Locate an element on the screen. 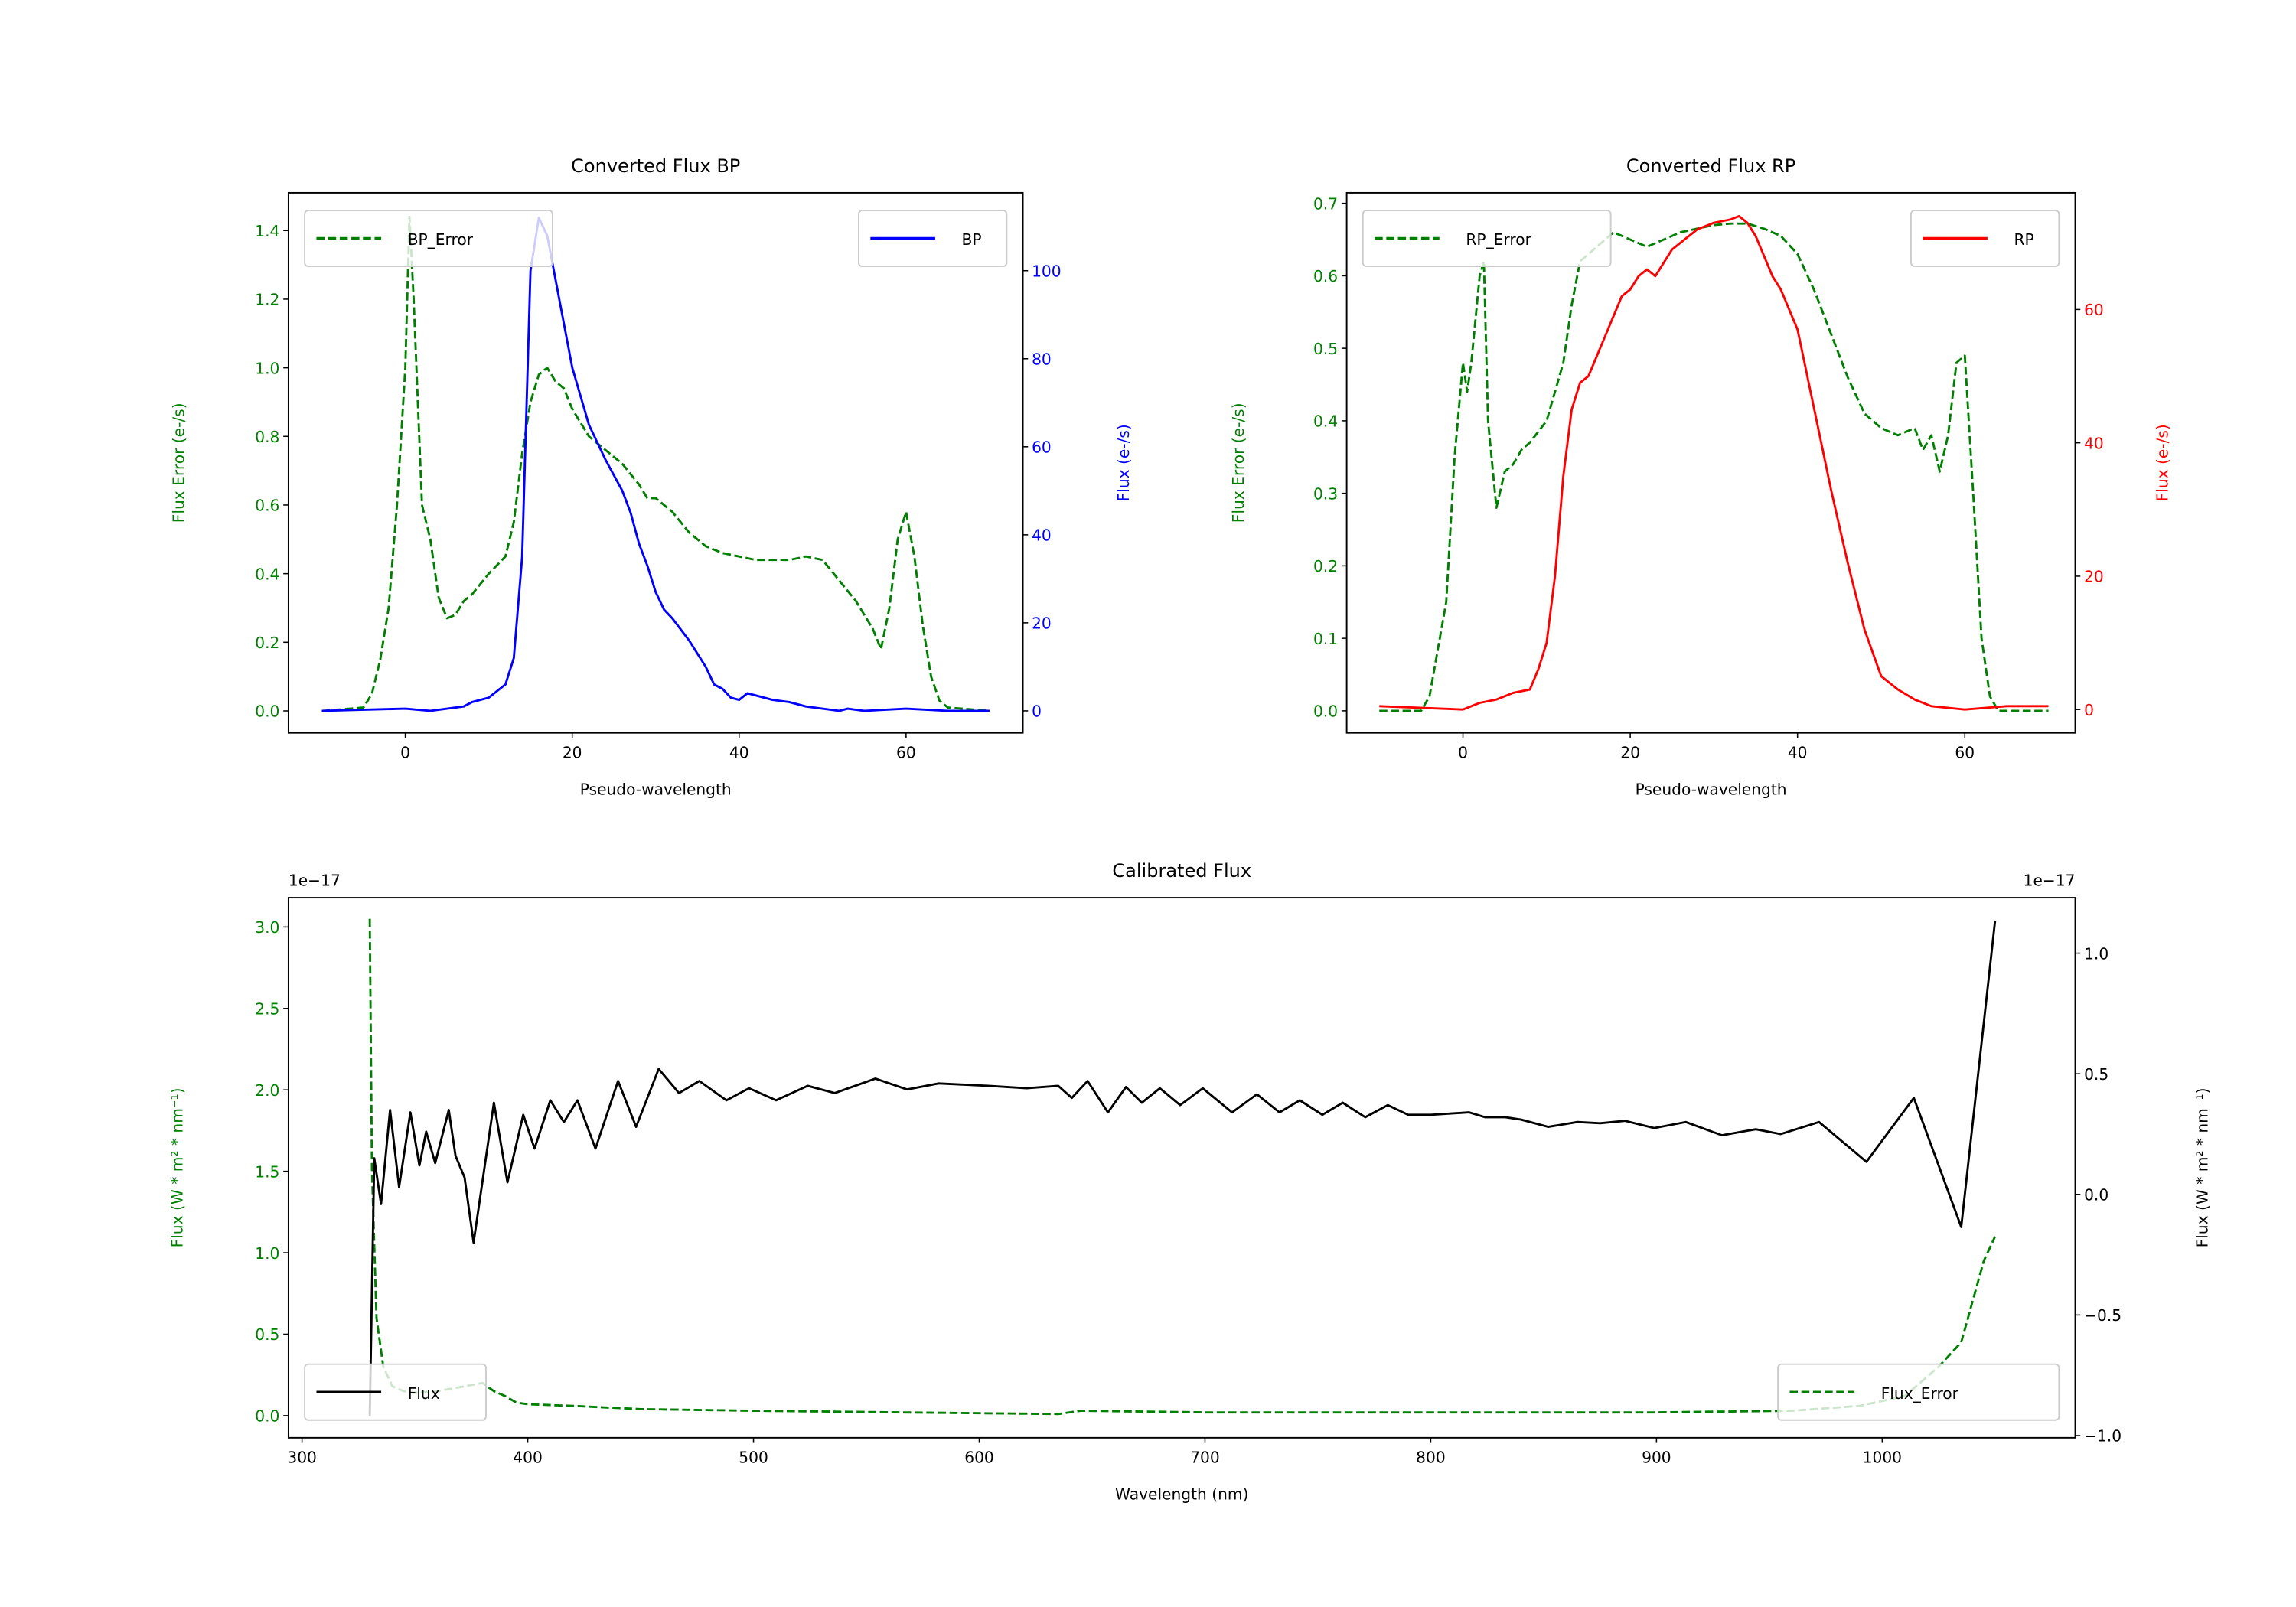 Image resolution: width=2296 pixels, height=1607 pixels. legend-label: Flux is located at coordinates (424, 1393).